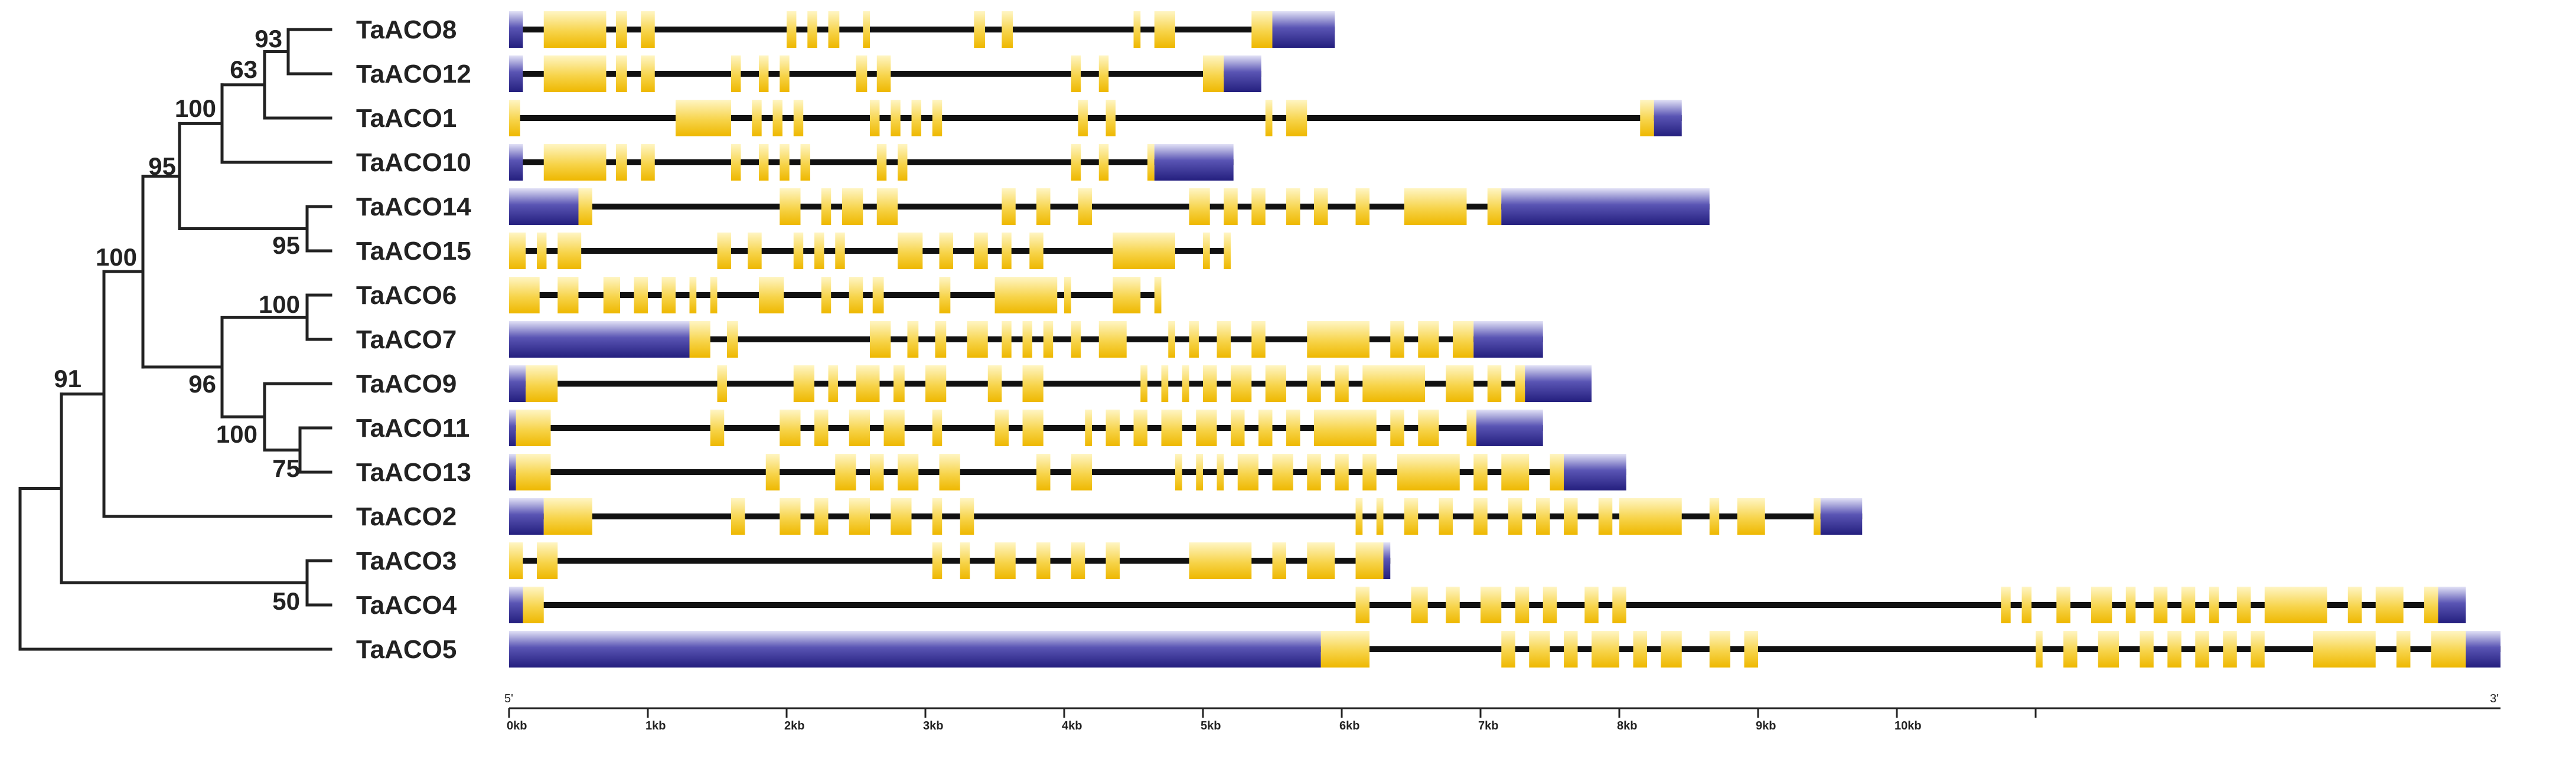 The width and height of the screenshot is (2576, 759). Describe the element at coordinates (406, 561) in the screenshot. I see `gene-label: TaACO3` at that location.